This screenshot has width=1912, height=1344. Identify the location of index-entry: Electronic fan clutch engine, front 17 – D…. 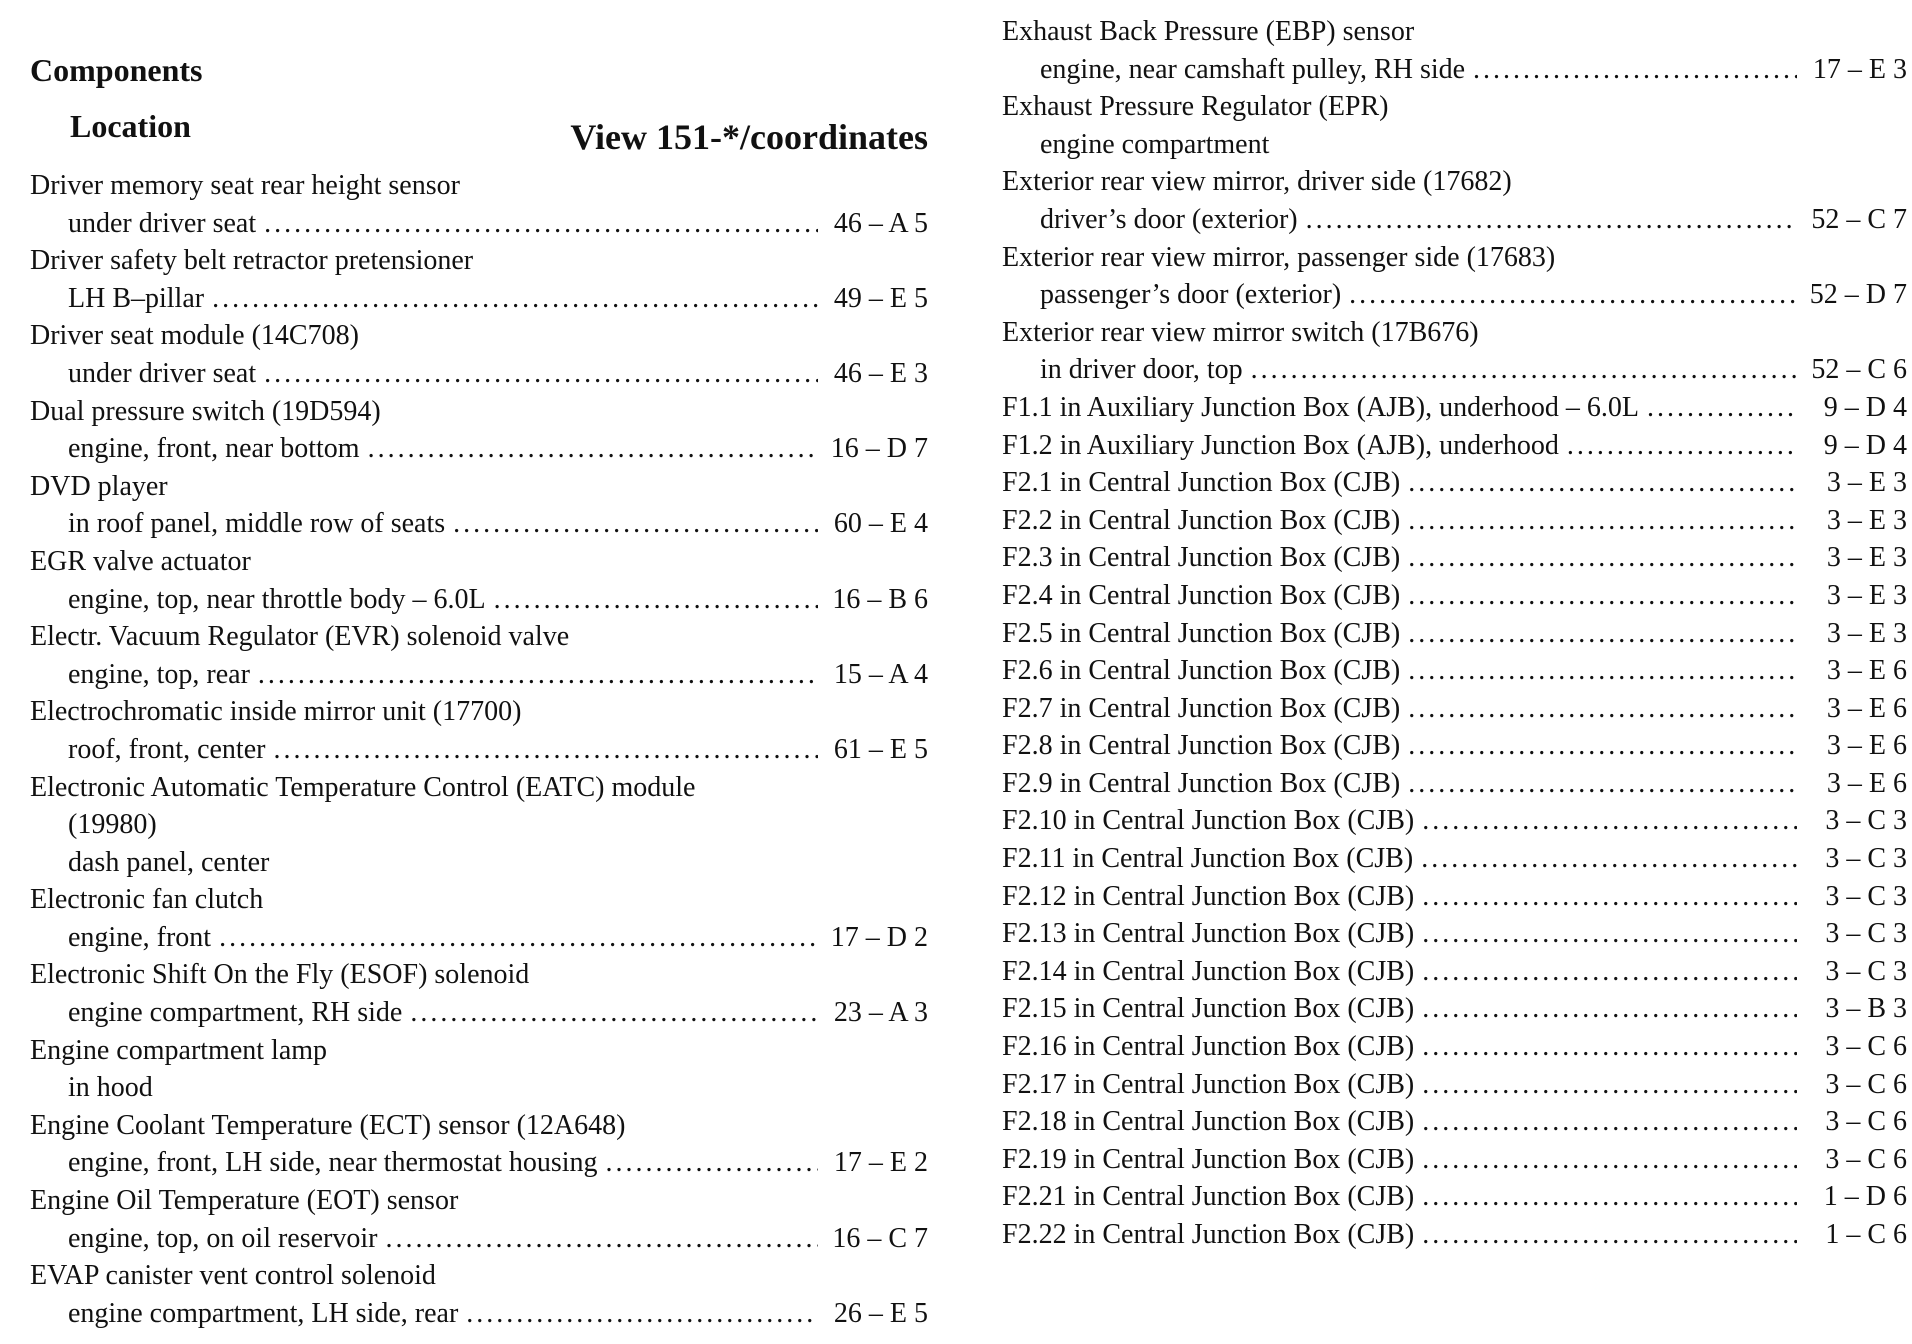
(479, 918).